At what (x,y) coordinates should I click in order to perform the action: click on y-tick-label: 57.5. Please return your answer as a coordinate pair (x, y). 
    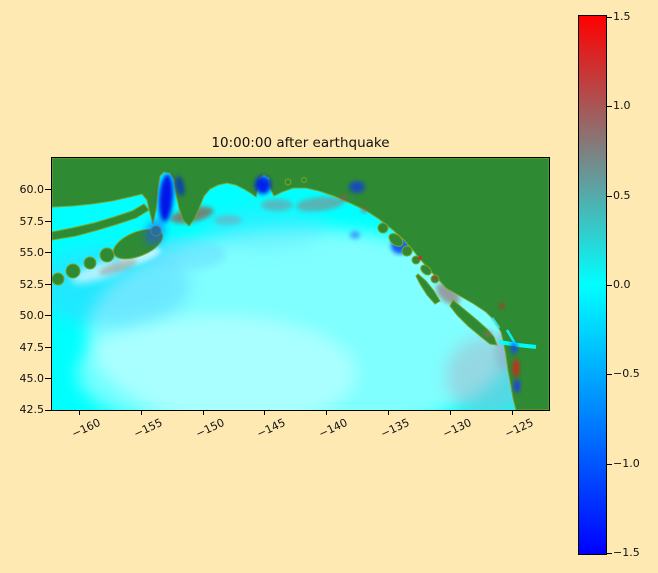
    Looking at the image, I should click on (32, 221).